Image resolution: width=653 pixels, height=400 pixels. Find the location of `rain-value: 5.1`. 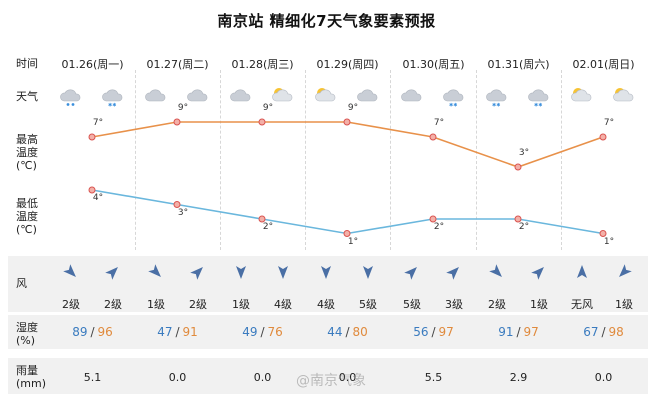

rain-value: 5.1 is located at coordinates (92, 377).